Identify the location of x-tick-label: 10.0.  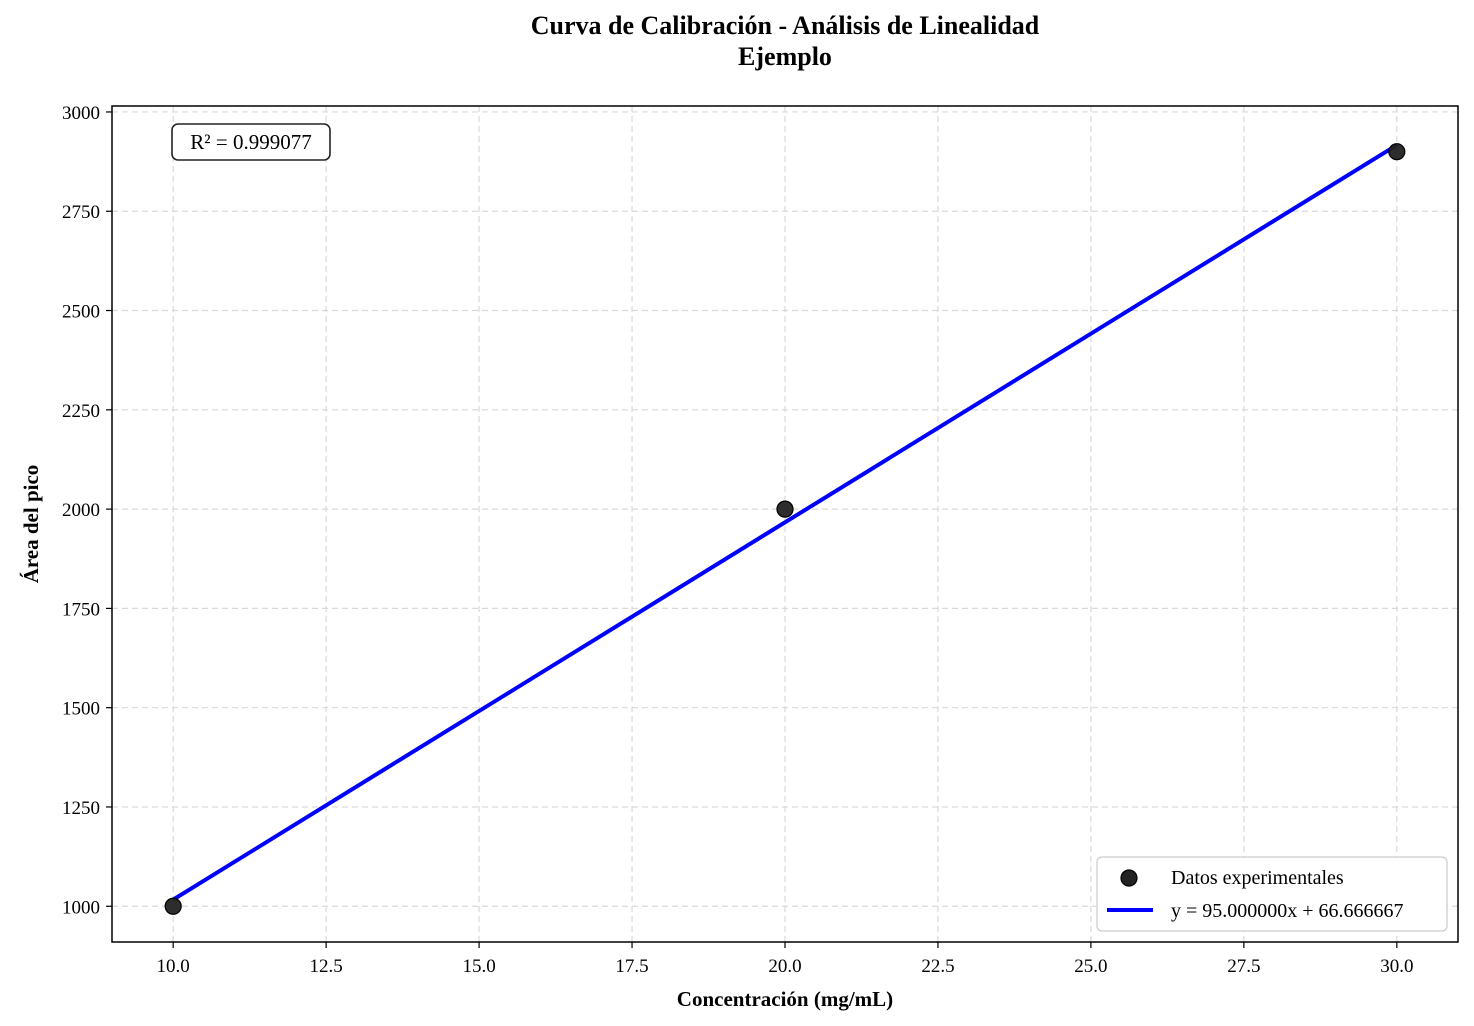
(173, 966).